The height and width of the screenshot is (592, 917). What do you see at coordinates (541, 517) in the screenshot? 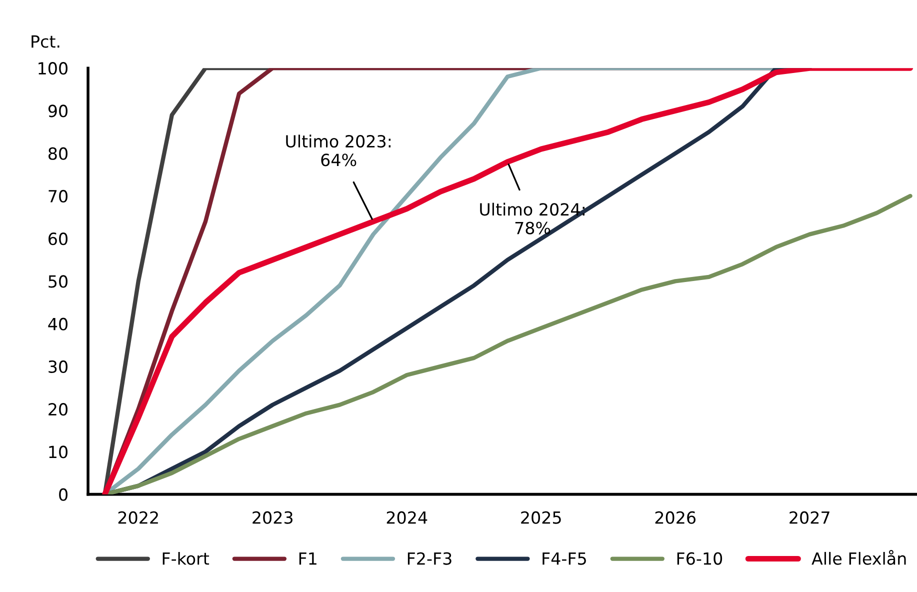
I see `x-tick-label: 2025` at bounding box center [541, 517].